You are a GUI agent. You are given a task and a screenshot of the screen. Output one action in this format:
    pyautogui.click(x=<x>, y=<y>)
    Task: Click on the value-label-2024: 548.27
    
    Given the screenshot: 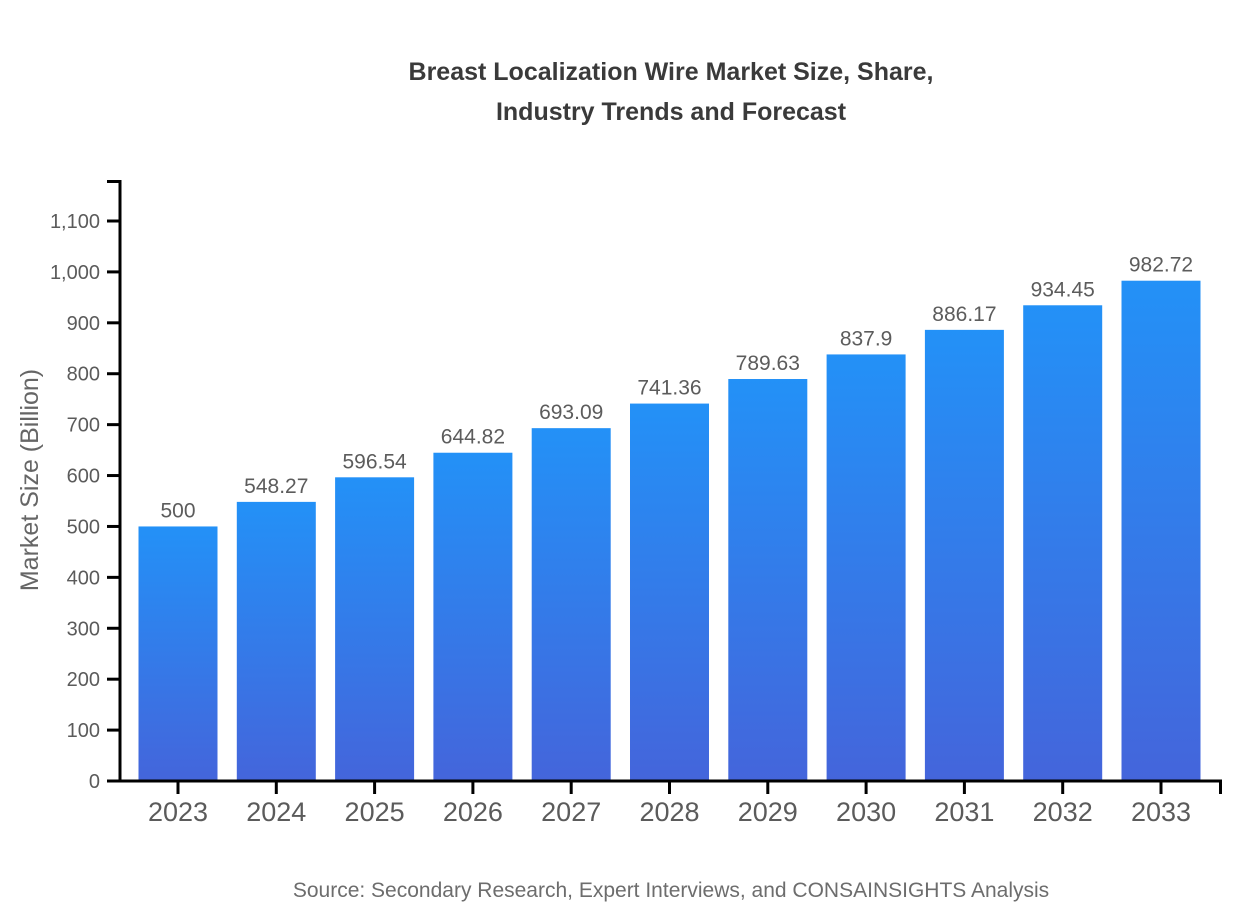 What is the action you would take?
    pyautogui.click(x=276, y=486)
    